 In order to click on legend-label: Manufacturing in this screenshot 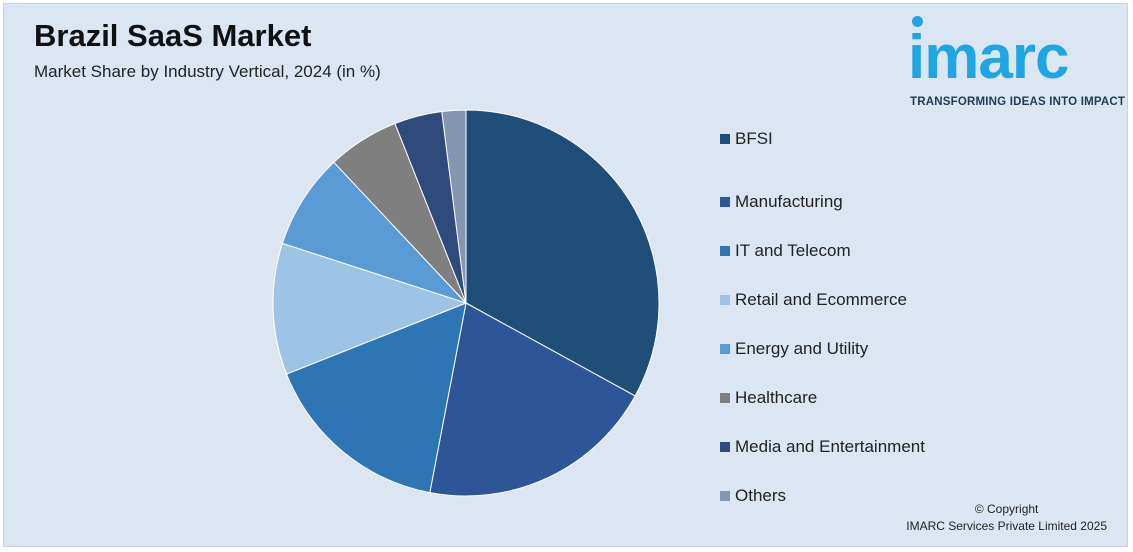, I will do `click(789, 201)`.